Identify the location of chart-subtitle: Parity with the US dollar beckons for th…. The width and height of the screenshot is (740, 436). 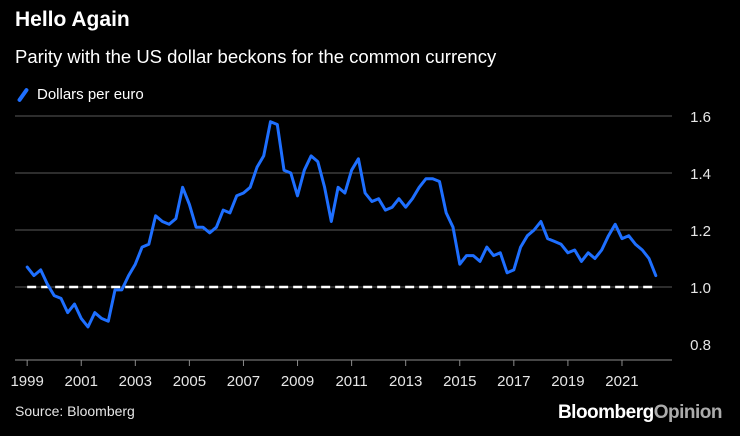
(256, 56).